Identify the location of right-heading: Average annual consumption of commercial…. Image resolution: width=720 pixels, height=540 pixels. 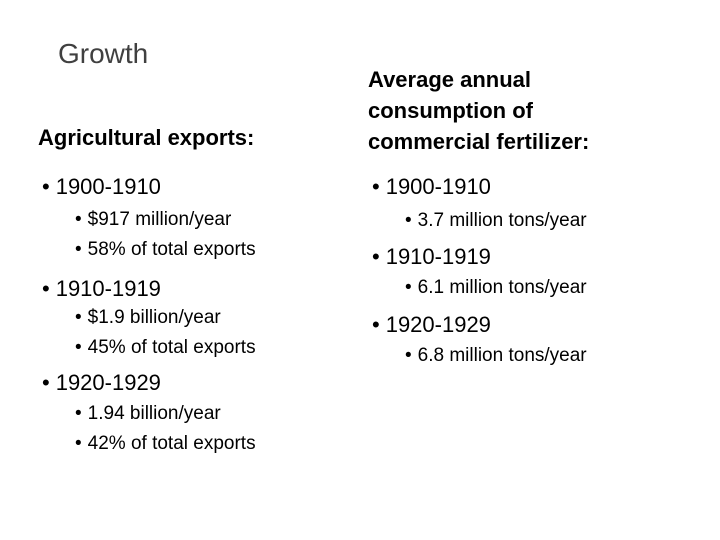
(518, 110).